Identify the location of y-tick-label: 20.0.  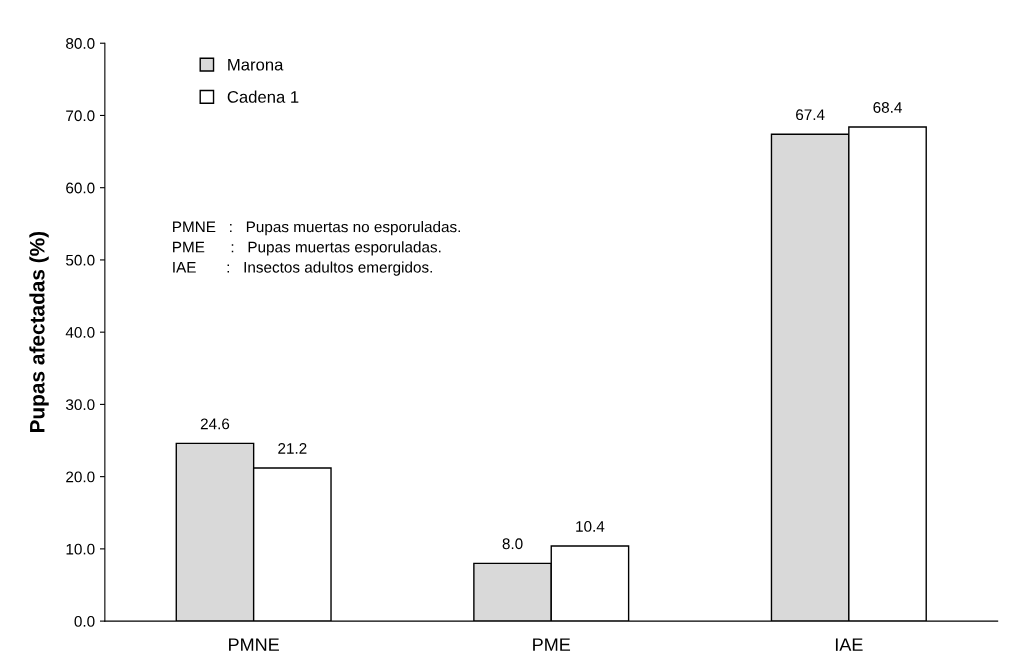
(80, 477).